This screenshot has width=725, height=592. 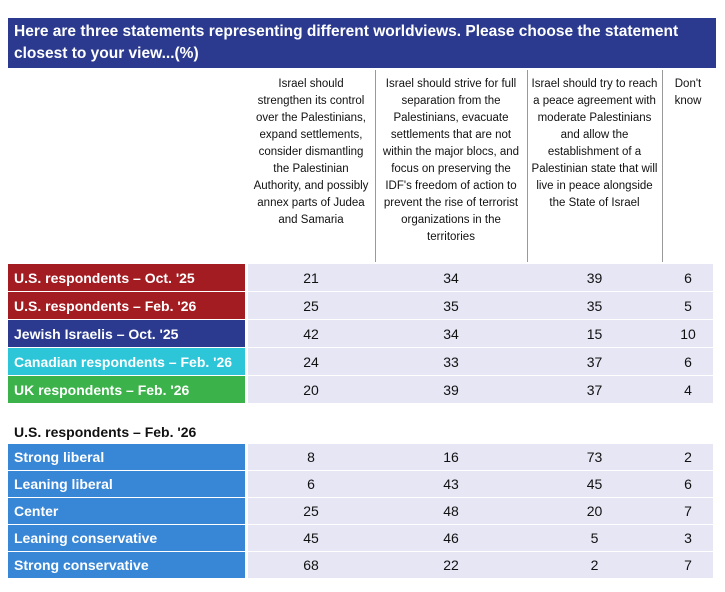 What do you see at coordinates (126, 277) in the screenshot?
I see `row-label: U.S. respondents – Oct. '25` at bounding box center [126, 277].